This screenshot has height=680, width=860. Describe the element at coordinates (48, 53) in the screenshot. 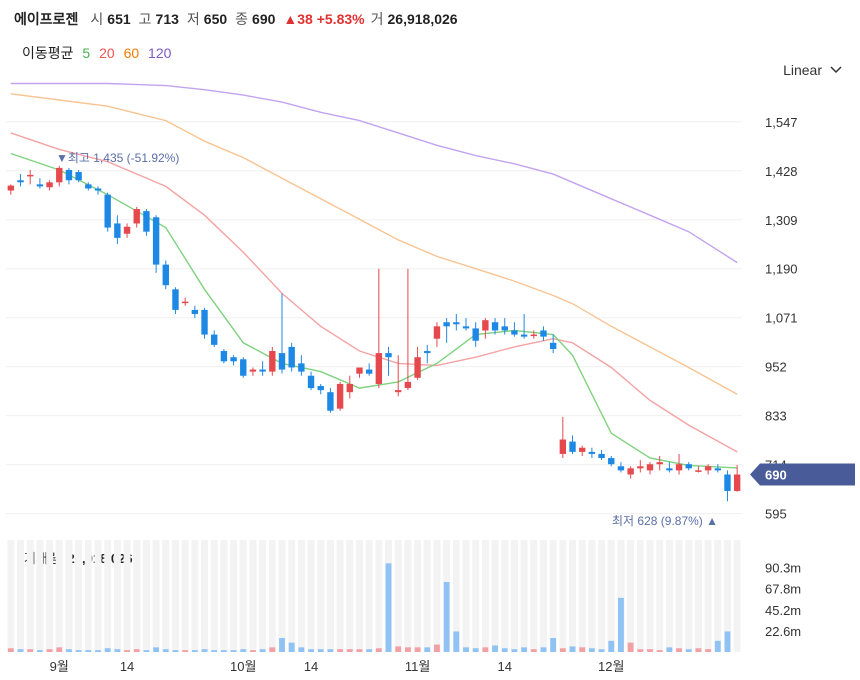

I see `ma-label: 이동평균` at that location.